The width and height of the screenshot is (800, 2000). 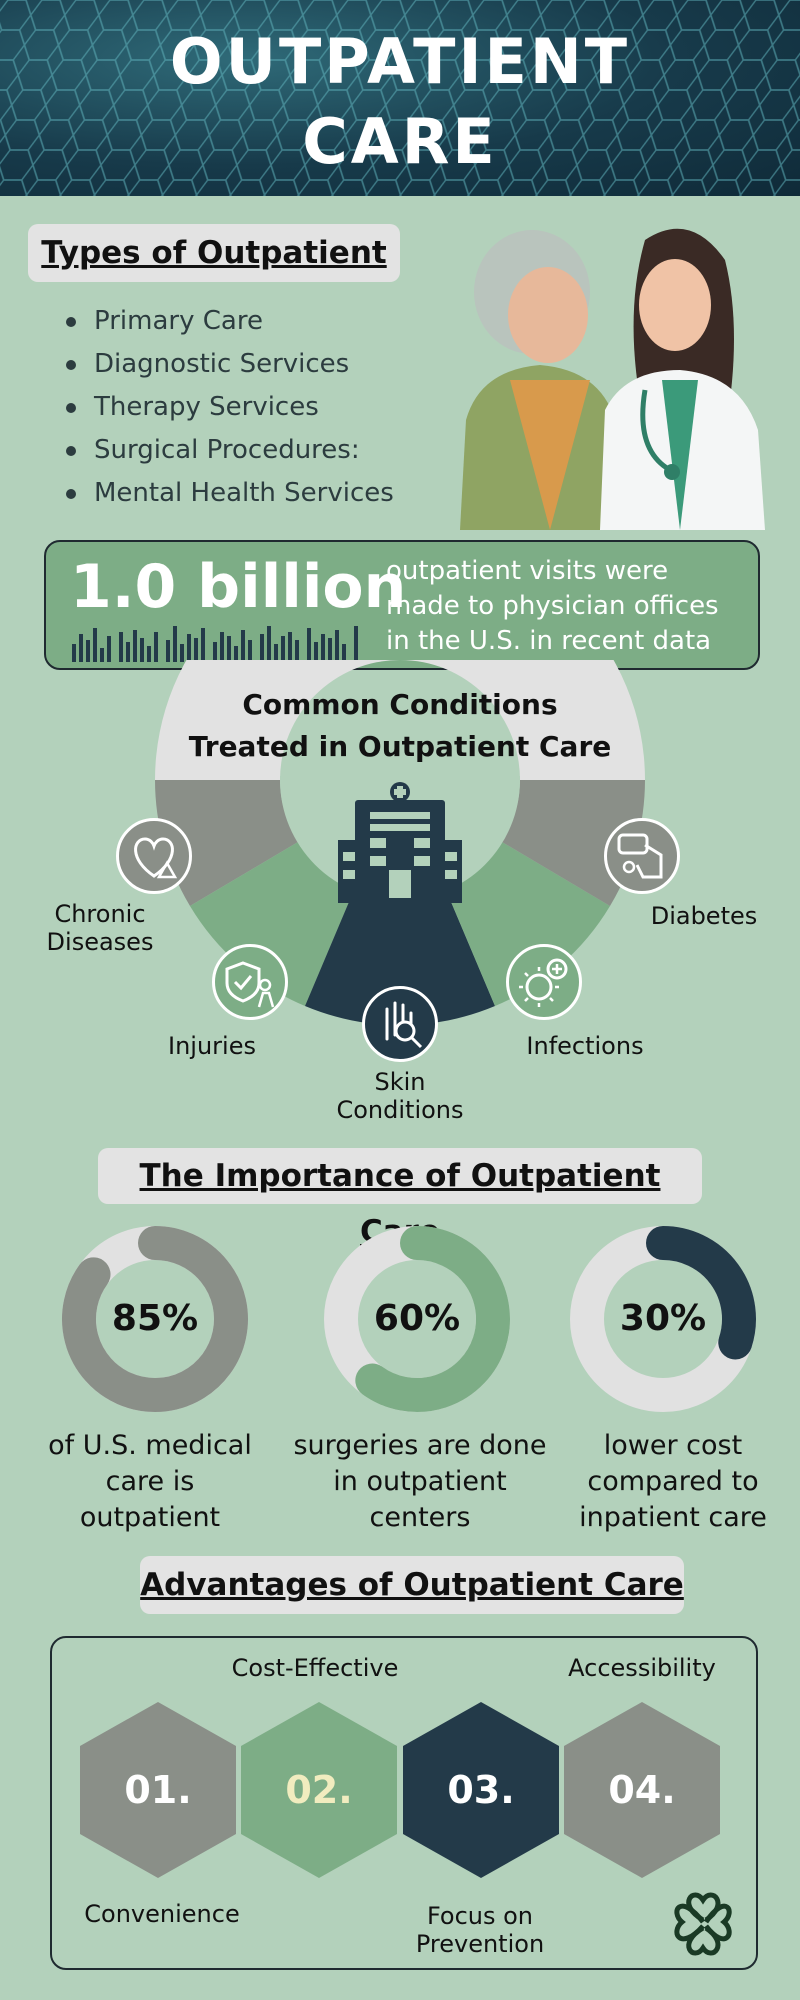 I want to click on caption-line: surgeries are done, so click(x=420, y=1445).